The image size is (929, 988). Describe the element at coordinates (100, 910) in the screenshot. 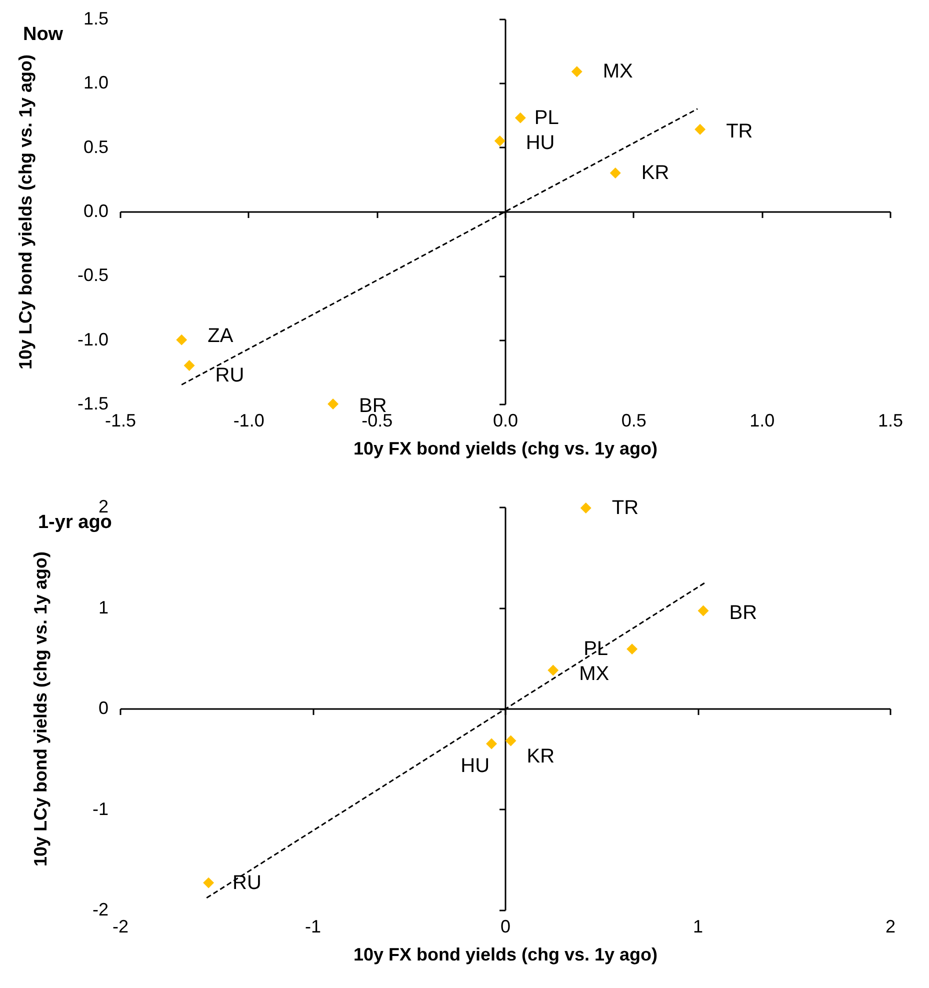

I see `y-tick-label: -2` at that location.